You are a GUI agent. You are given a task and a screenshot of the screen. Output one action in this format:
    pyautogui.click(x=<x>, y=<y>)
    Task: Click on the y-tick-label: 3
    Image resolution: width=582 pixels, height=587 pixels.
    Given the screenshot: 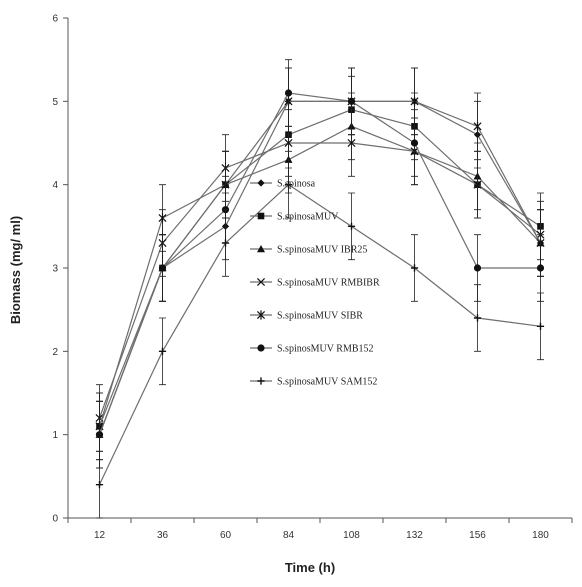 What is the action you would take?
    pyautogui.click(x=55, y=269)
    